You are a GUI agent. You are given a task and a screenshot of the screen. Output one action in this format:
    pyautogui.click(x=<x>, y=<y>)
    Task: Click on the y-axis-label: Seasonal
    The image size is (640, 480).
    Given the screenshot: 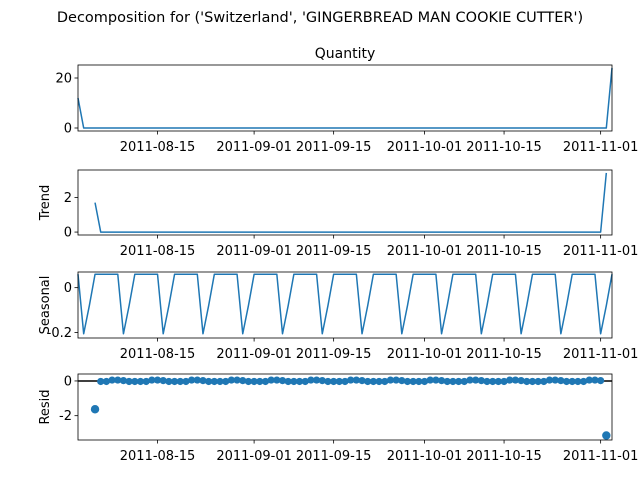 What is the action you would take?
    pyautogui.click(x=45, y=305)
    